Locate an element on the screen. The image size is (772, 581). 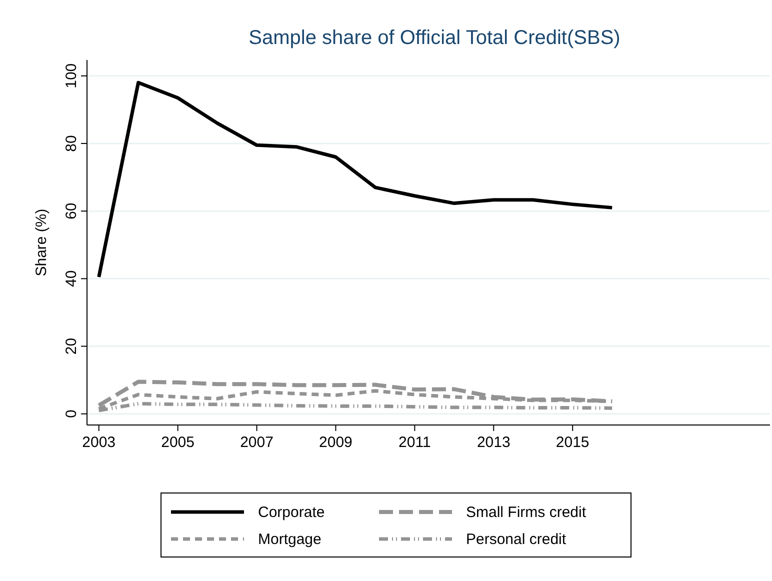
legend-label: Personal credit is located at coordinates (516, 539).